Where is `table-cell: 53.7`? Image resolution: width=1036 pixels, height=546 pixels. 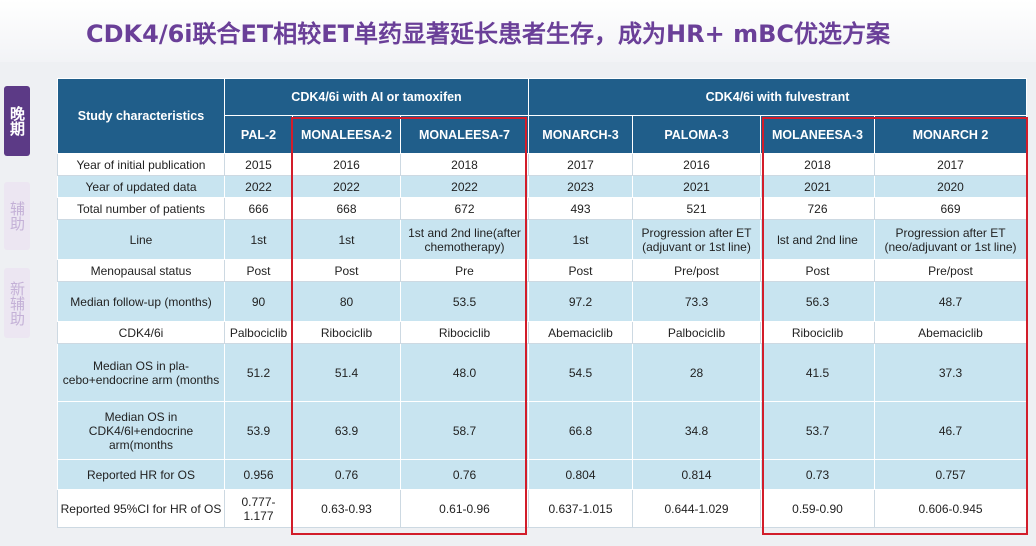
table-cell: 53.7 is located at coordinates (817, 430).